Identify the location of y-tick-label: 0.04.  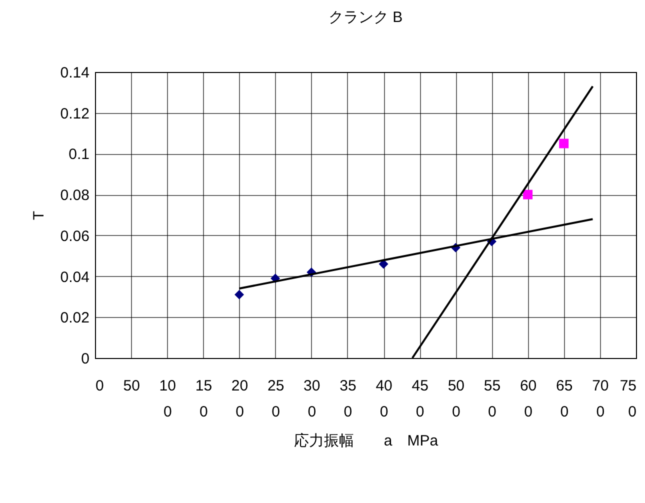
(75, 277).